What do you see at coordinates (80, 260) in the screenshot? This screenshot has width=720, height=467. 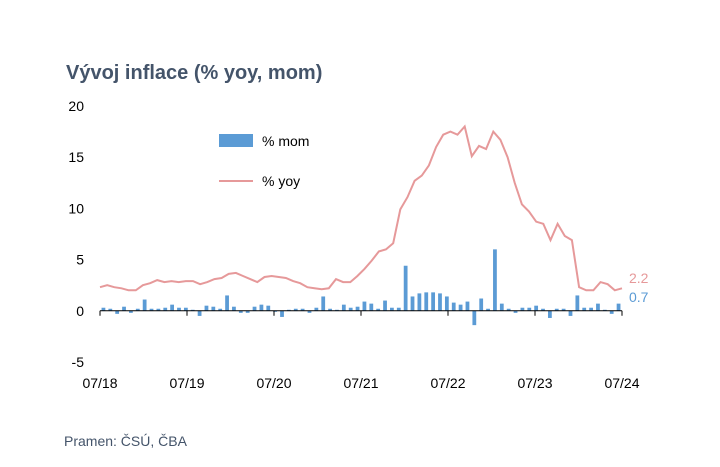 I see `y-tick-label: 5` at bounding box center [80, 260].